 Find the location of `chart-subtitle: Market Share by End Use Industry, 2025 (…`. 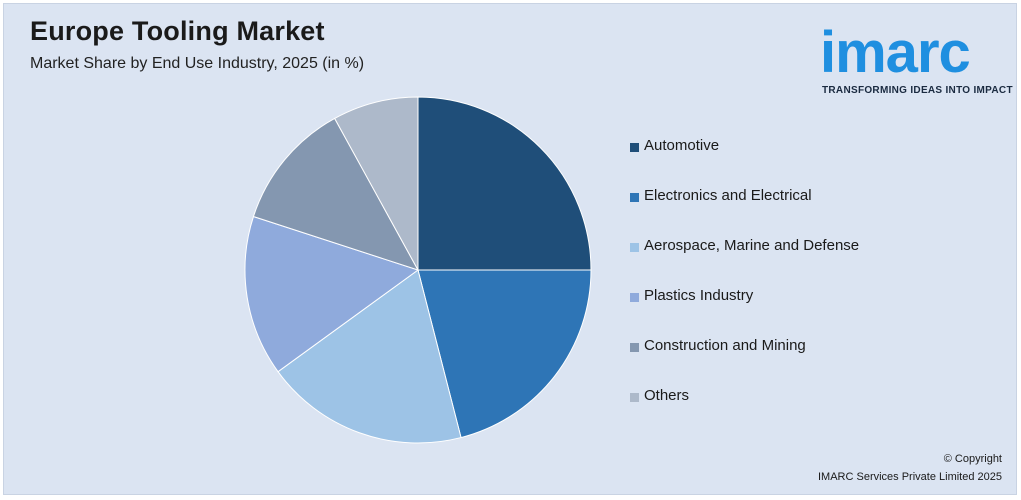

chart-subtitle: Market Share by End Use Industry, 2025 (… is located at coordinates (197, 63).